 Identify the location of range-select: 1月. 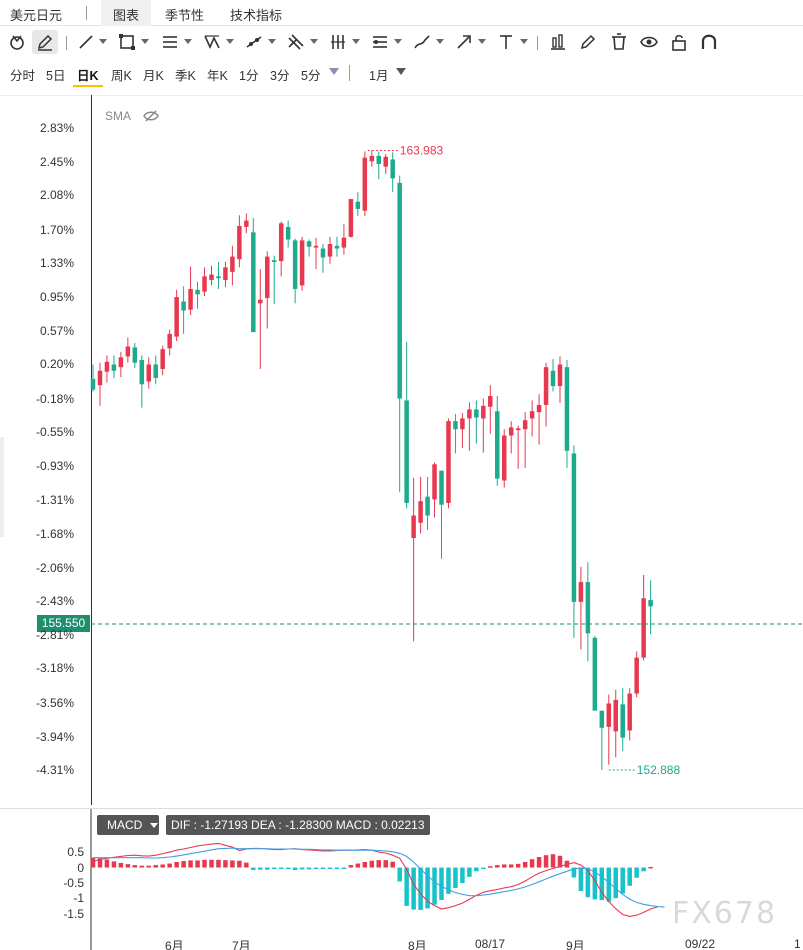
(379, 76).